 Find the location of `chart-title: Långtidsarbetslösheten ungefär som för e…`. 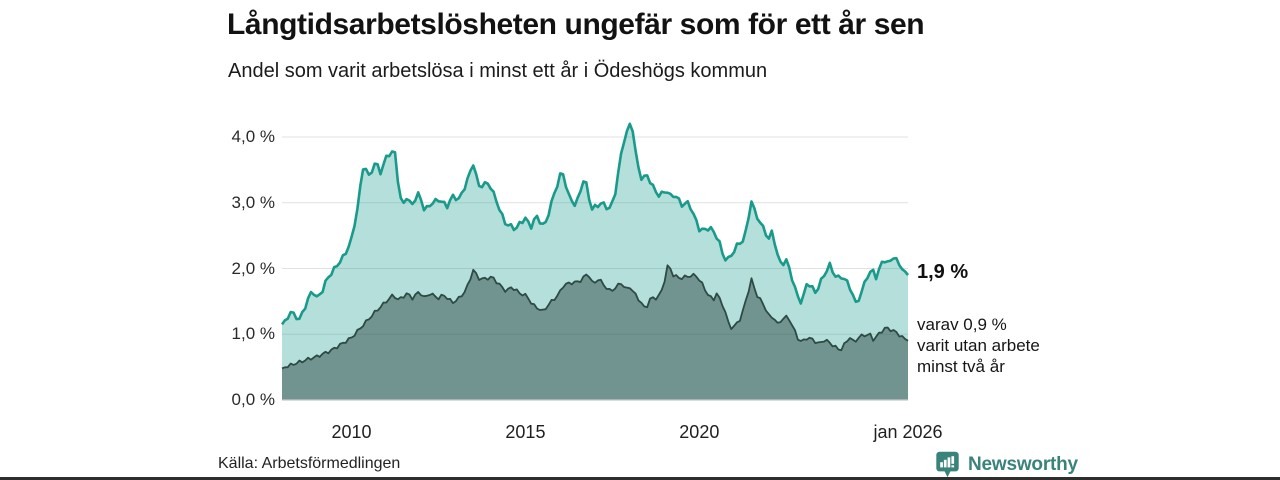

chart-title: Långtidsarbetslösheten ungefär som för e… is located at coordinates (576, 24).